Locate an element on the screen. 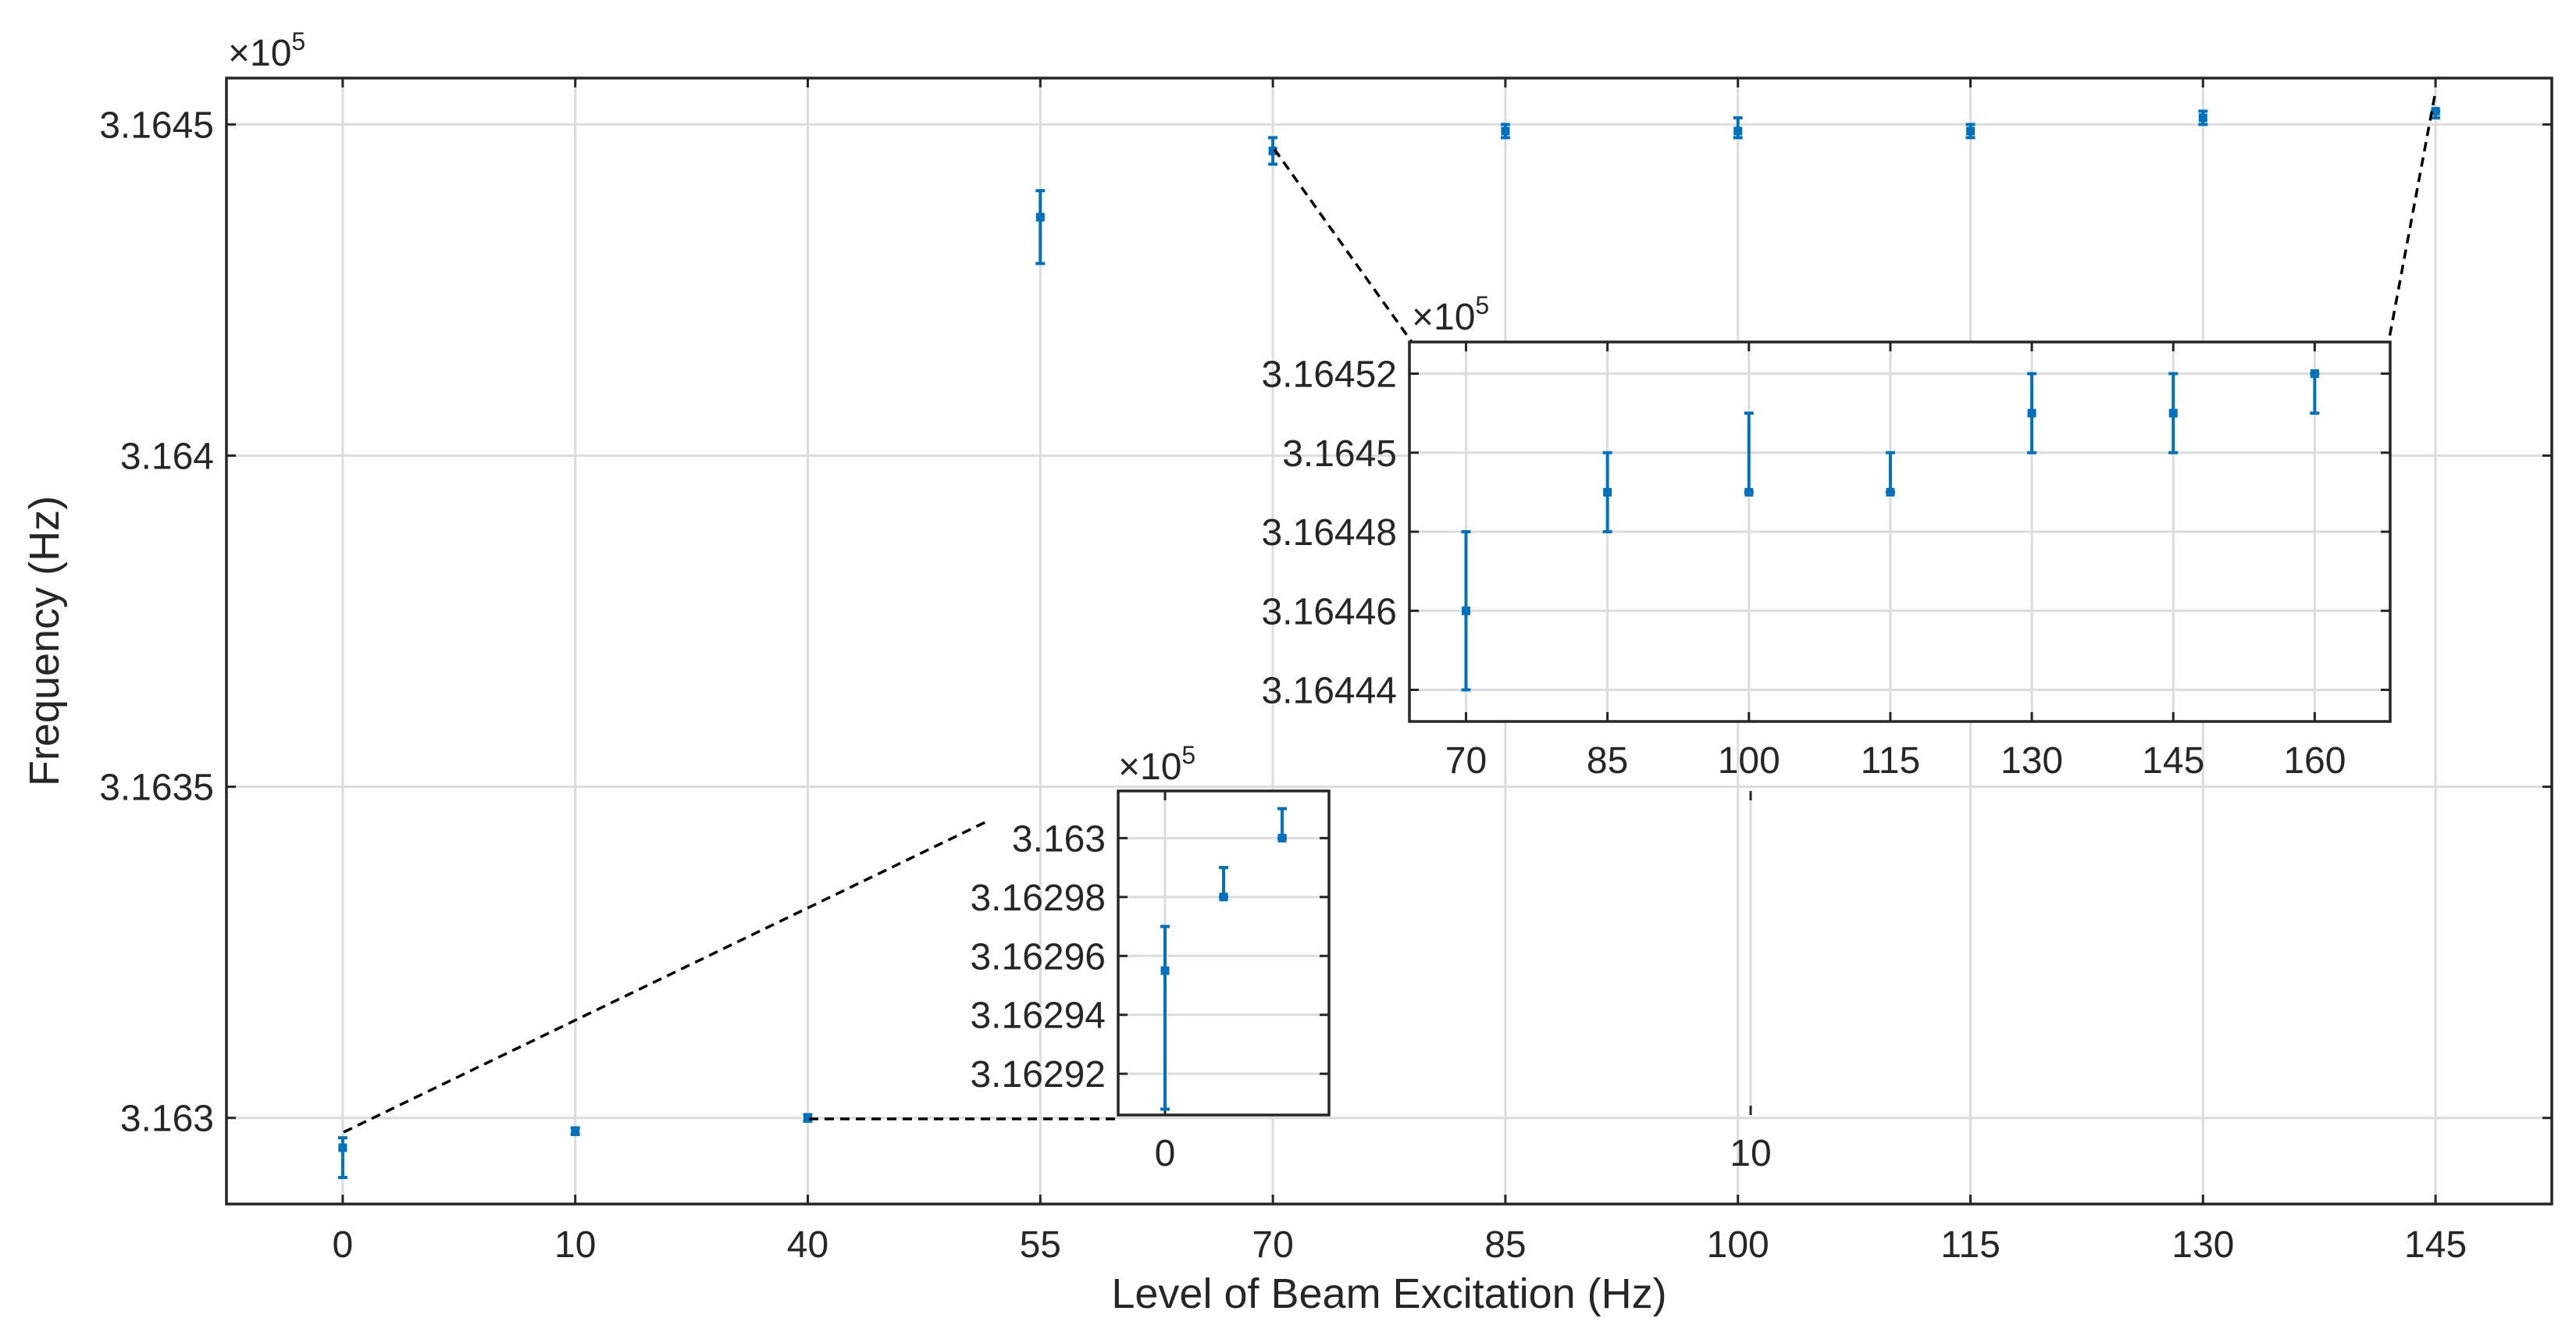 The image size is (2576, 1343). inset-high-x-tick-label: 145 is located at coordinates (2173, 761).